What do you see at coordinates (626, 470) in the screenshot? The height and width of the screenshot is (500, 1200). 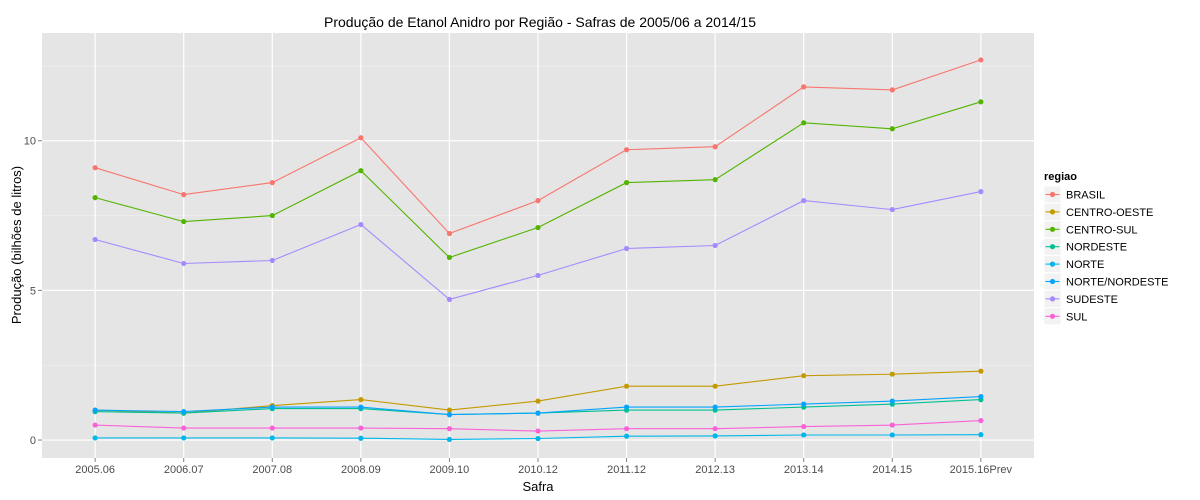 I see `x-tick-label: 2011.12` at bounding box center [626, 470].